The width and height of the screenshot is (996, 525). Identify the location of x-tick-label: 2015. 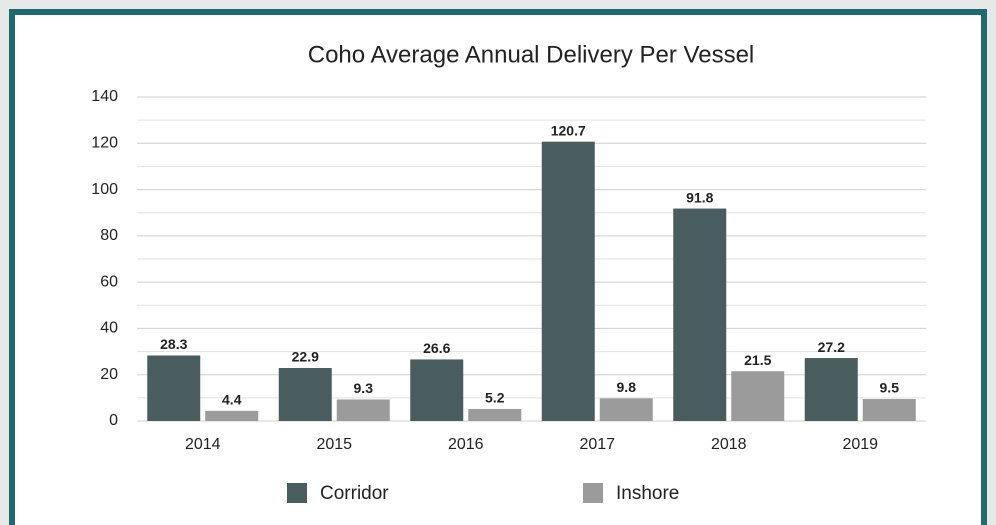
(334, 444).